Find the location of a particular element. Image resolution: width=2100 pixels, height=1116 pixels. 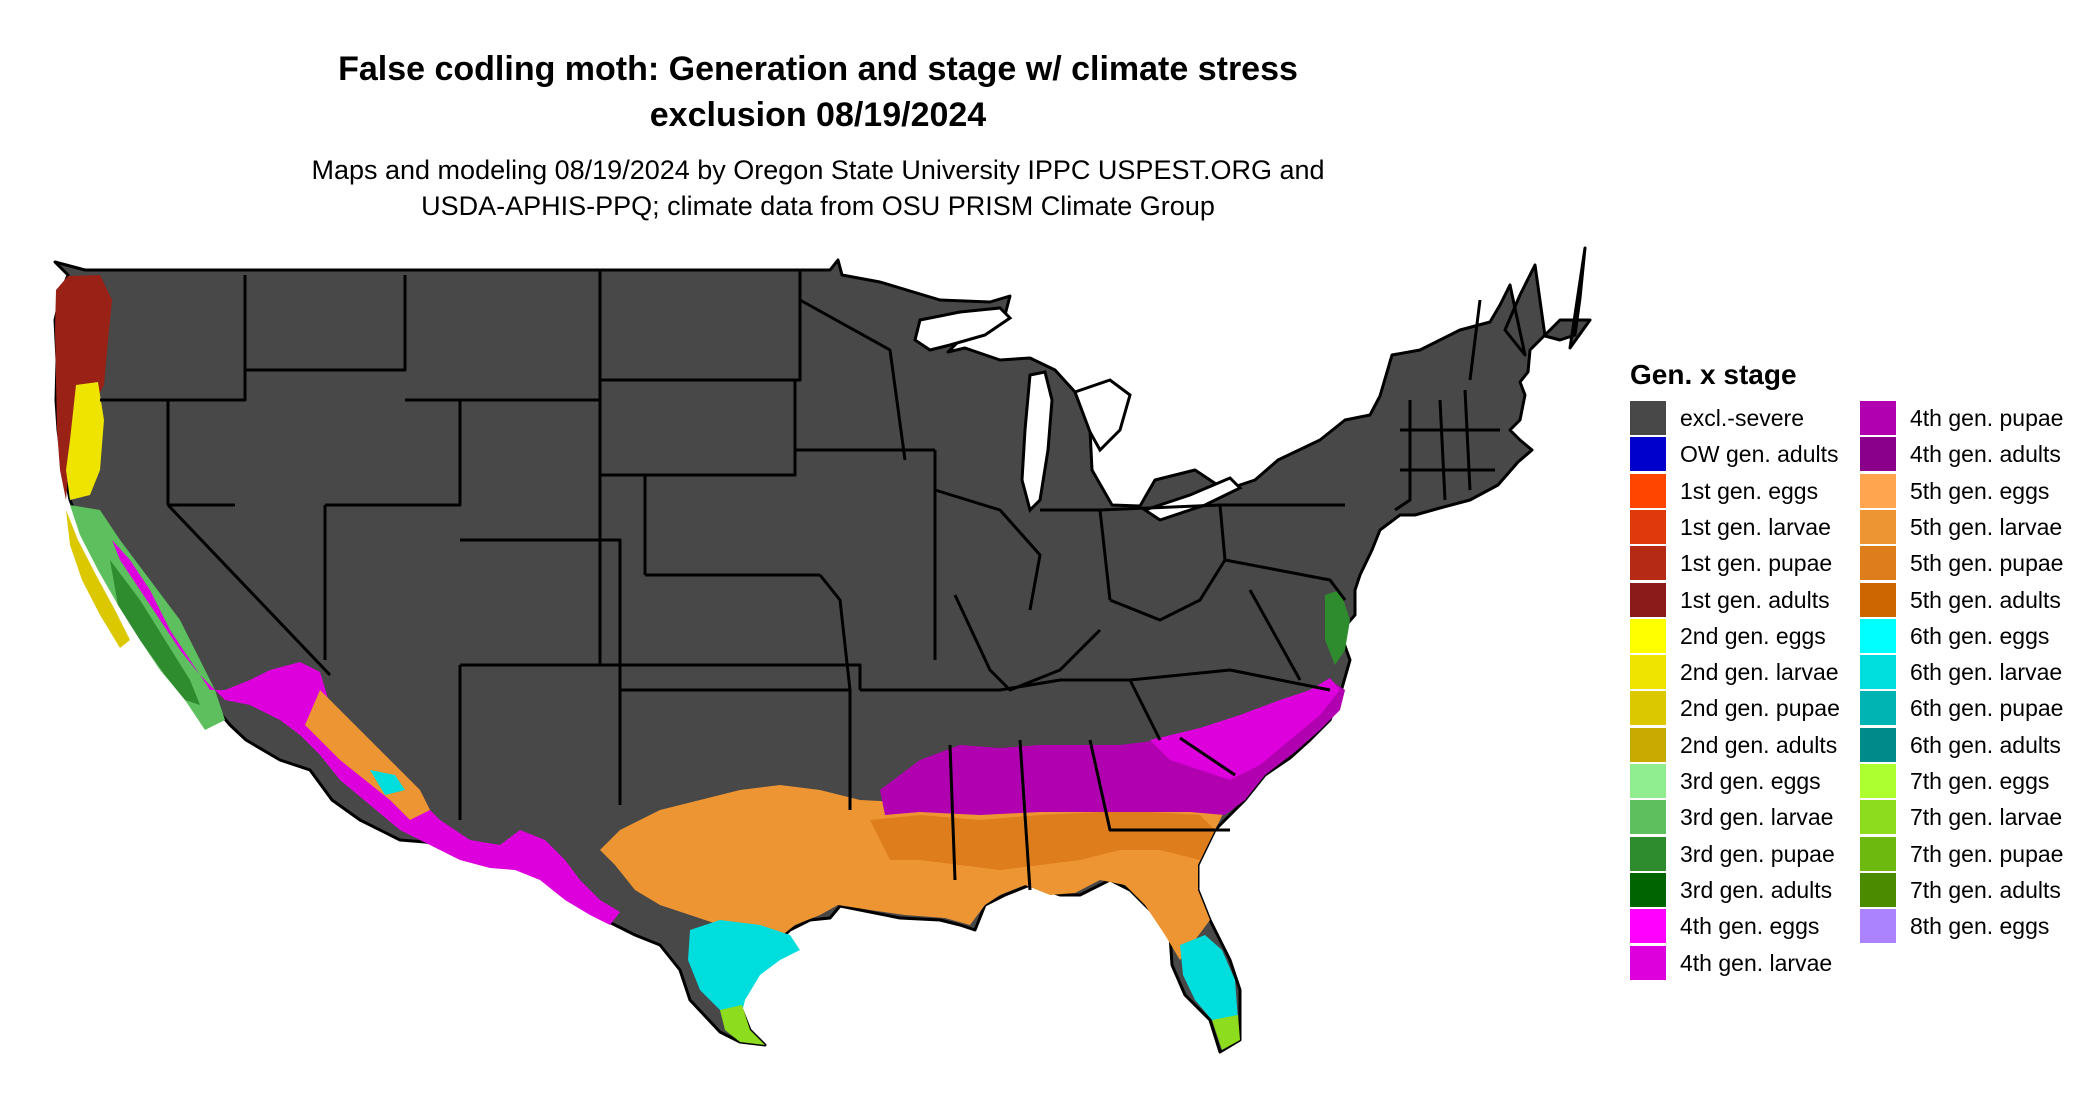

zone-3rd-gen-pupae is located at coordinates (155, 632).